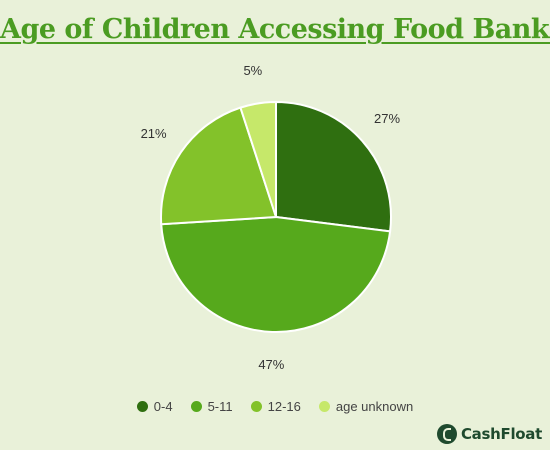 Image resolution: width=550 pixels, height=450 pixels. I want to click on legend-item-12-16: 12-16, so click(275, 406).